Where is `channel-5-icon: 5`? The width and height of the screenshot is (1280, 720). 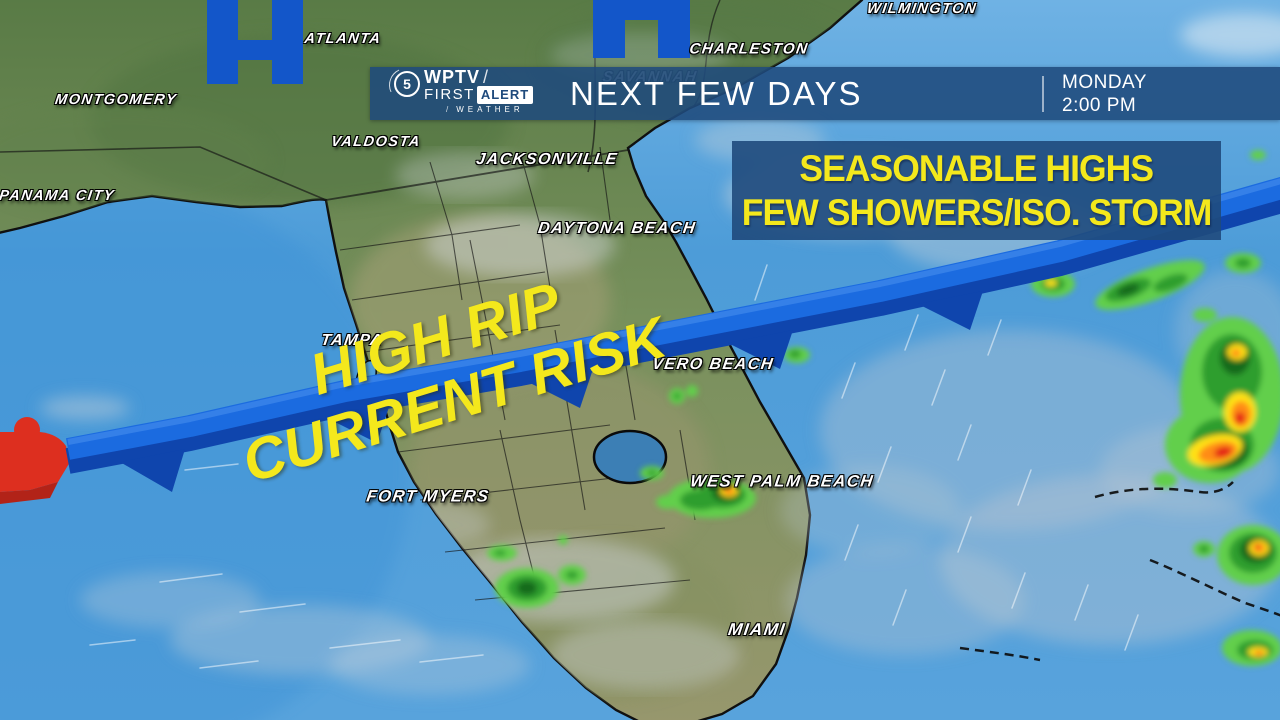 channel-5-icon: 5 is located at coordinates (407, 83).